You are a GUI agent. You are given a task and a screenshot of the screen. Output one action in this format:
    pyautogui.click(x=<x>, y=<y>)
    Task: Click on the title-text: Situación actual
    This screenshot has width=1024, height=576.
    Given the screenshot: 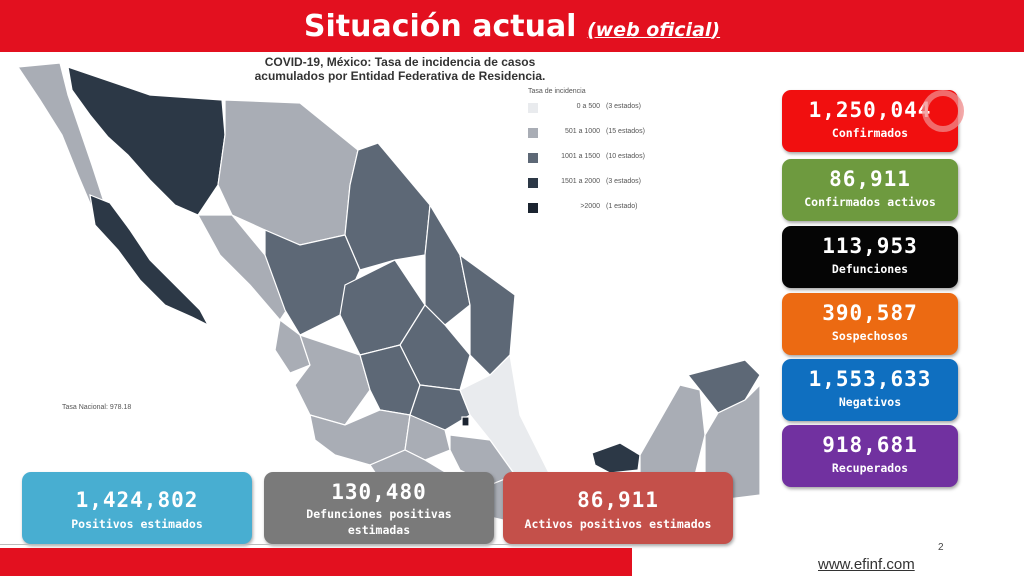 What is the action you would take?
    pyautogui.click(x=440, y=26)
    